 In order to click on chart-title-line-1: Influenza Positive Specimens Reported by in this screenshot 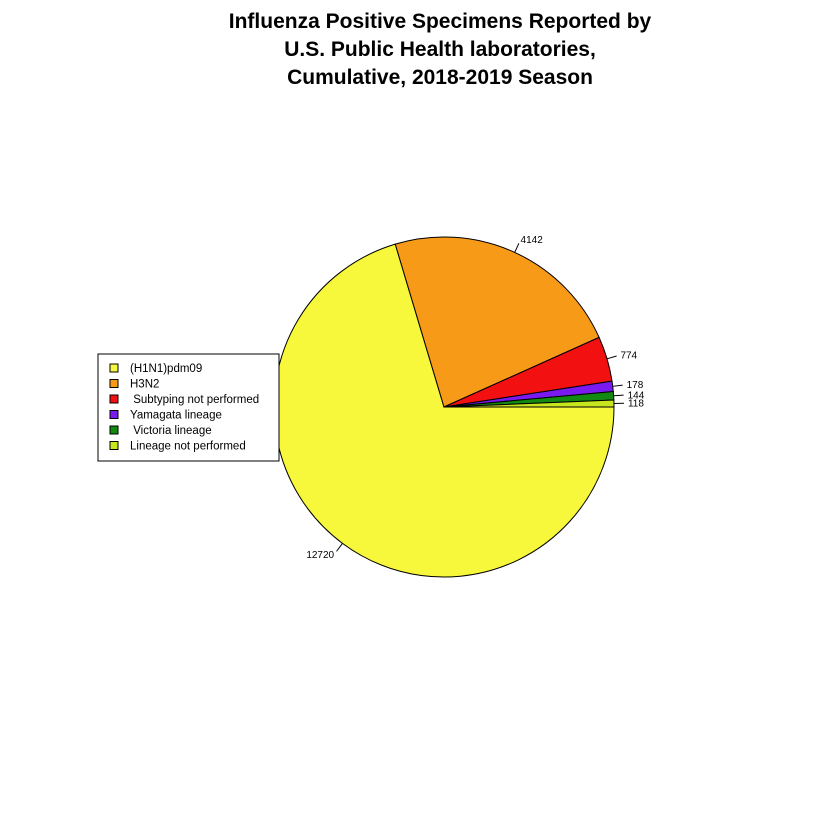, I will do `click(440, 21)`.